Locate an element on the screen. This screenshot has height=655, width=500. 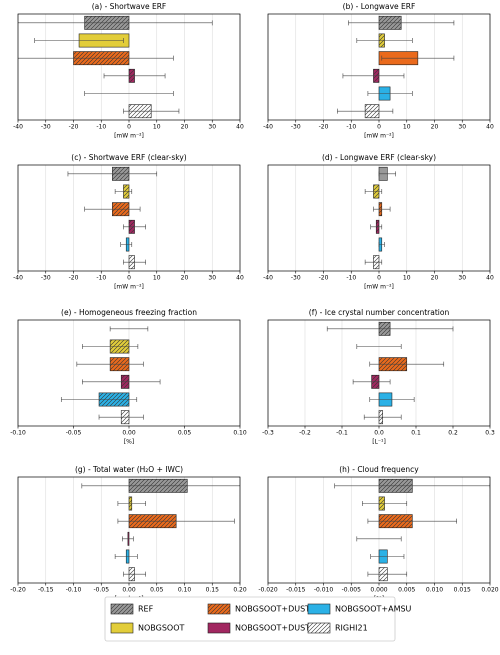
x-tick-label: 0.15 is located at coordinates (213, 590).